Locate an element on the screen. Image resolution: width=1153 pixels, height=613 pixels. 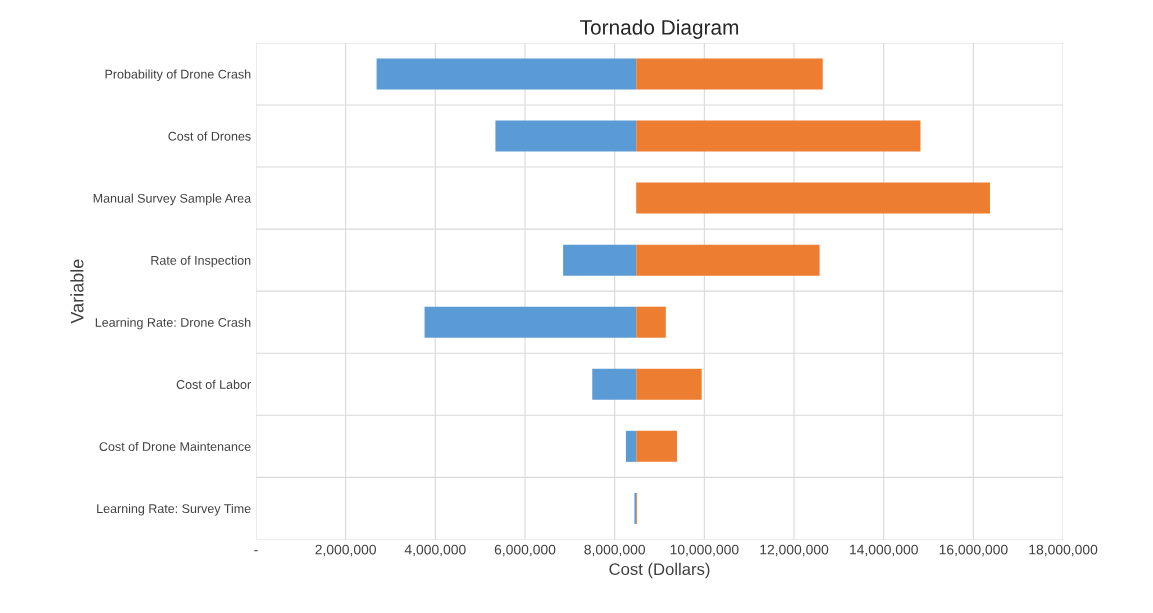
x-tick-label: 6,000,000 is located at coordinates (525, 550).